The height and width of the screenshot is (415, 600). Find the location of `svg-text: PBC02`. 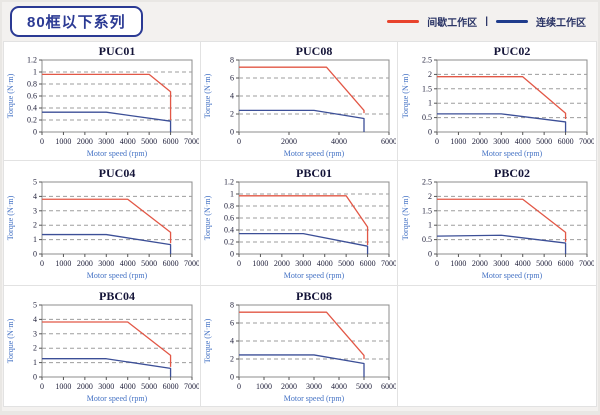

svg-text: PBC02 is located at coordinates (512, 173).